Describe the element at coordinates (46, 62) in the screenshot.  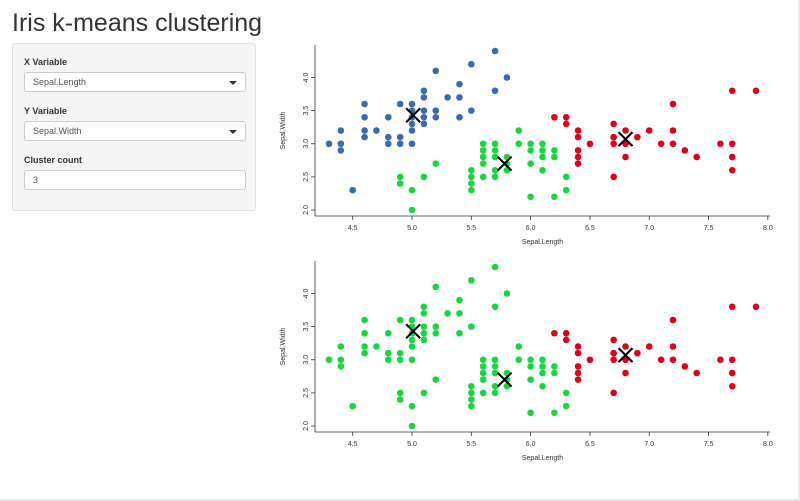
I see `x-variable-label: X Variable` at that location.